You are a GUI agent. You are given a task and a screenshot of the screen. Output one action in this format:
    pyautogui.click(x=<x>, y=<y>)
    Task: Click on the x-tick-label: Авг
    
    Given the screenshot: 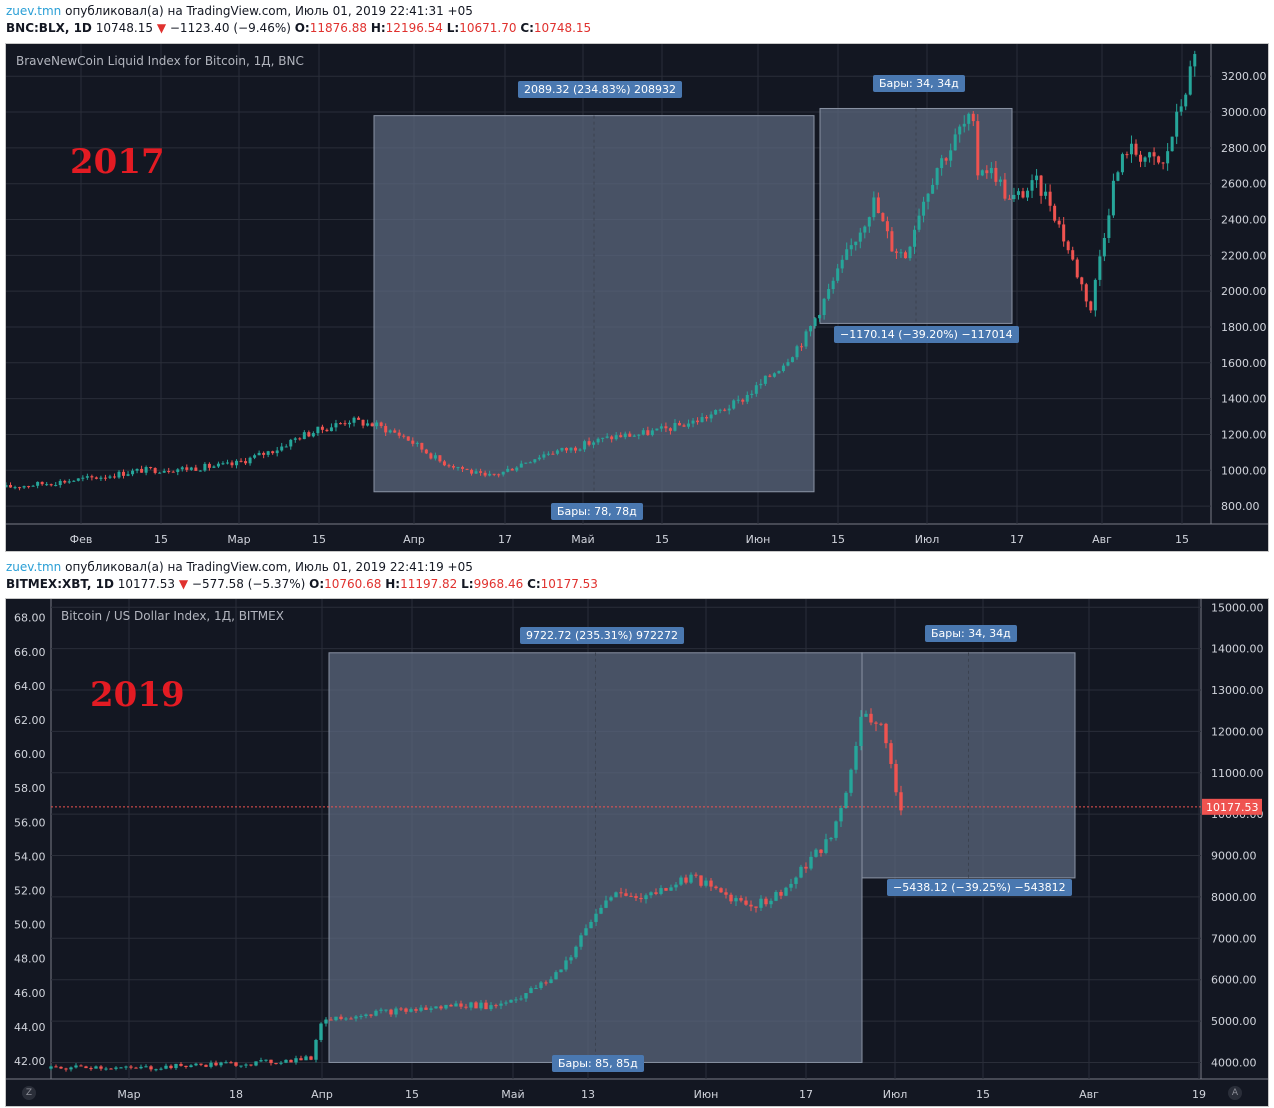 What is the action you would take?
    pyautogui.click(x=1089, y=1094)
    